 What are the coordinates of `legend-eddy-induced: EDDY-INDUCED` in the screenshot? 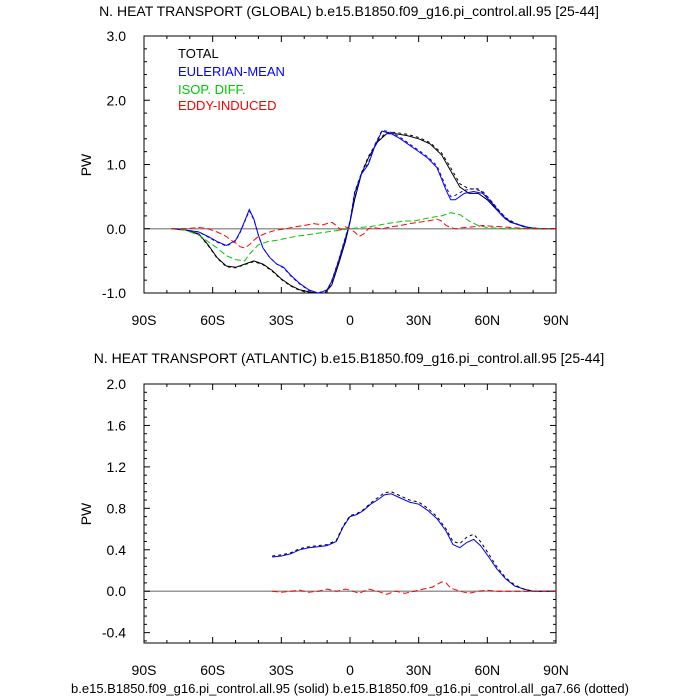 It's located at (227, 105).